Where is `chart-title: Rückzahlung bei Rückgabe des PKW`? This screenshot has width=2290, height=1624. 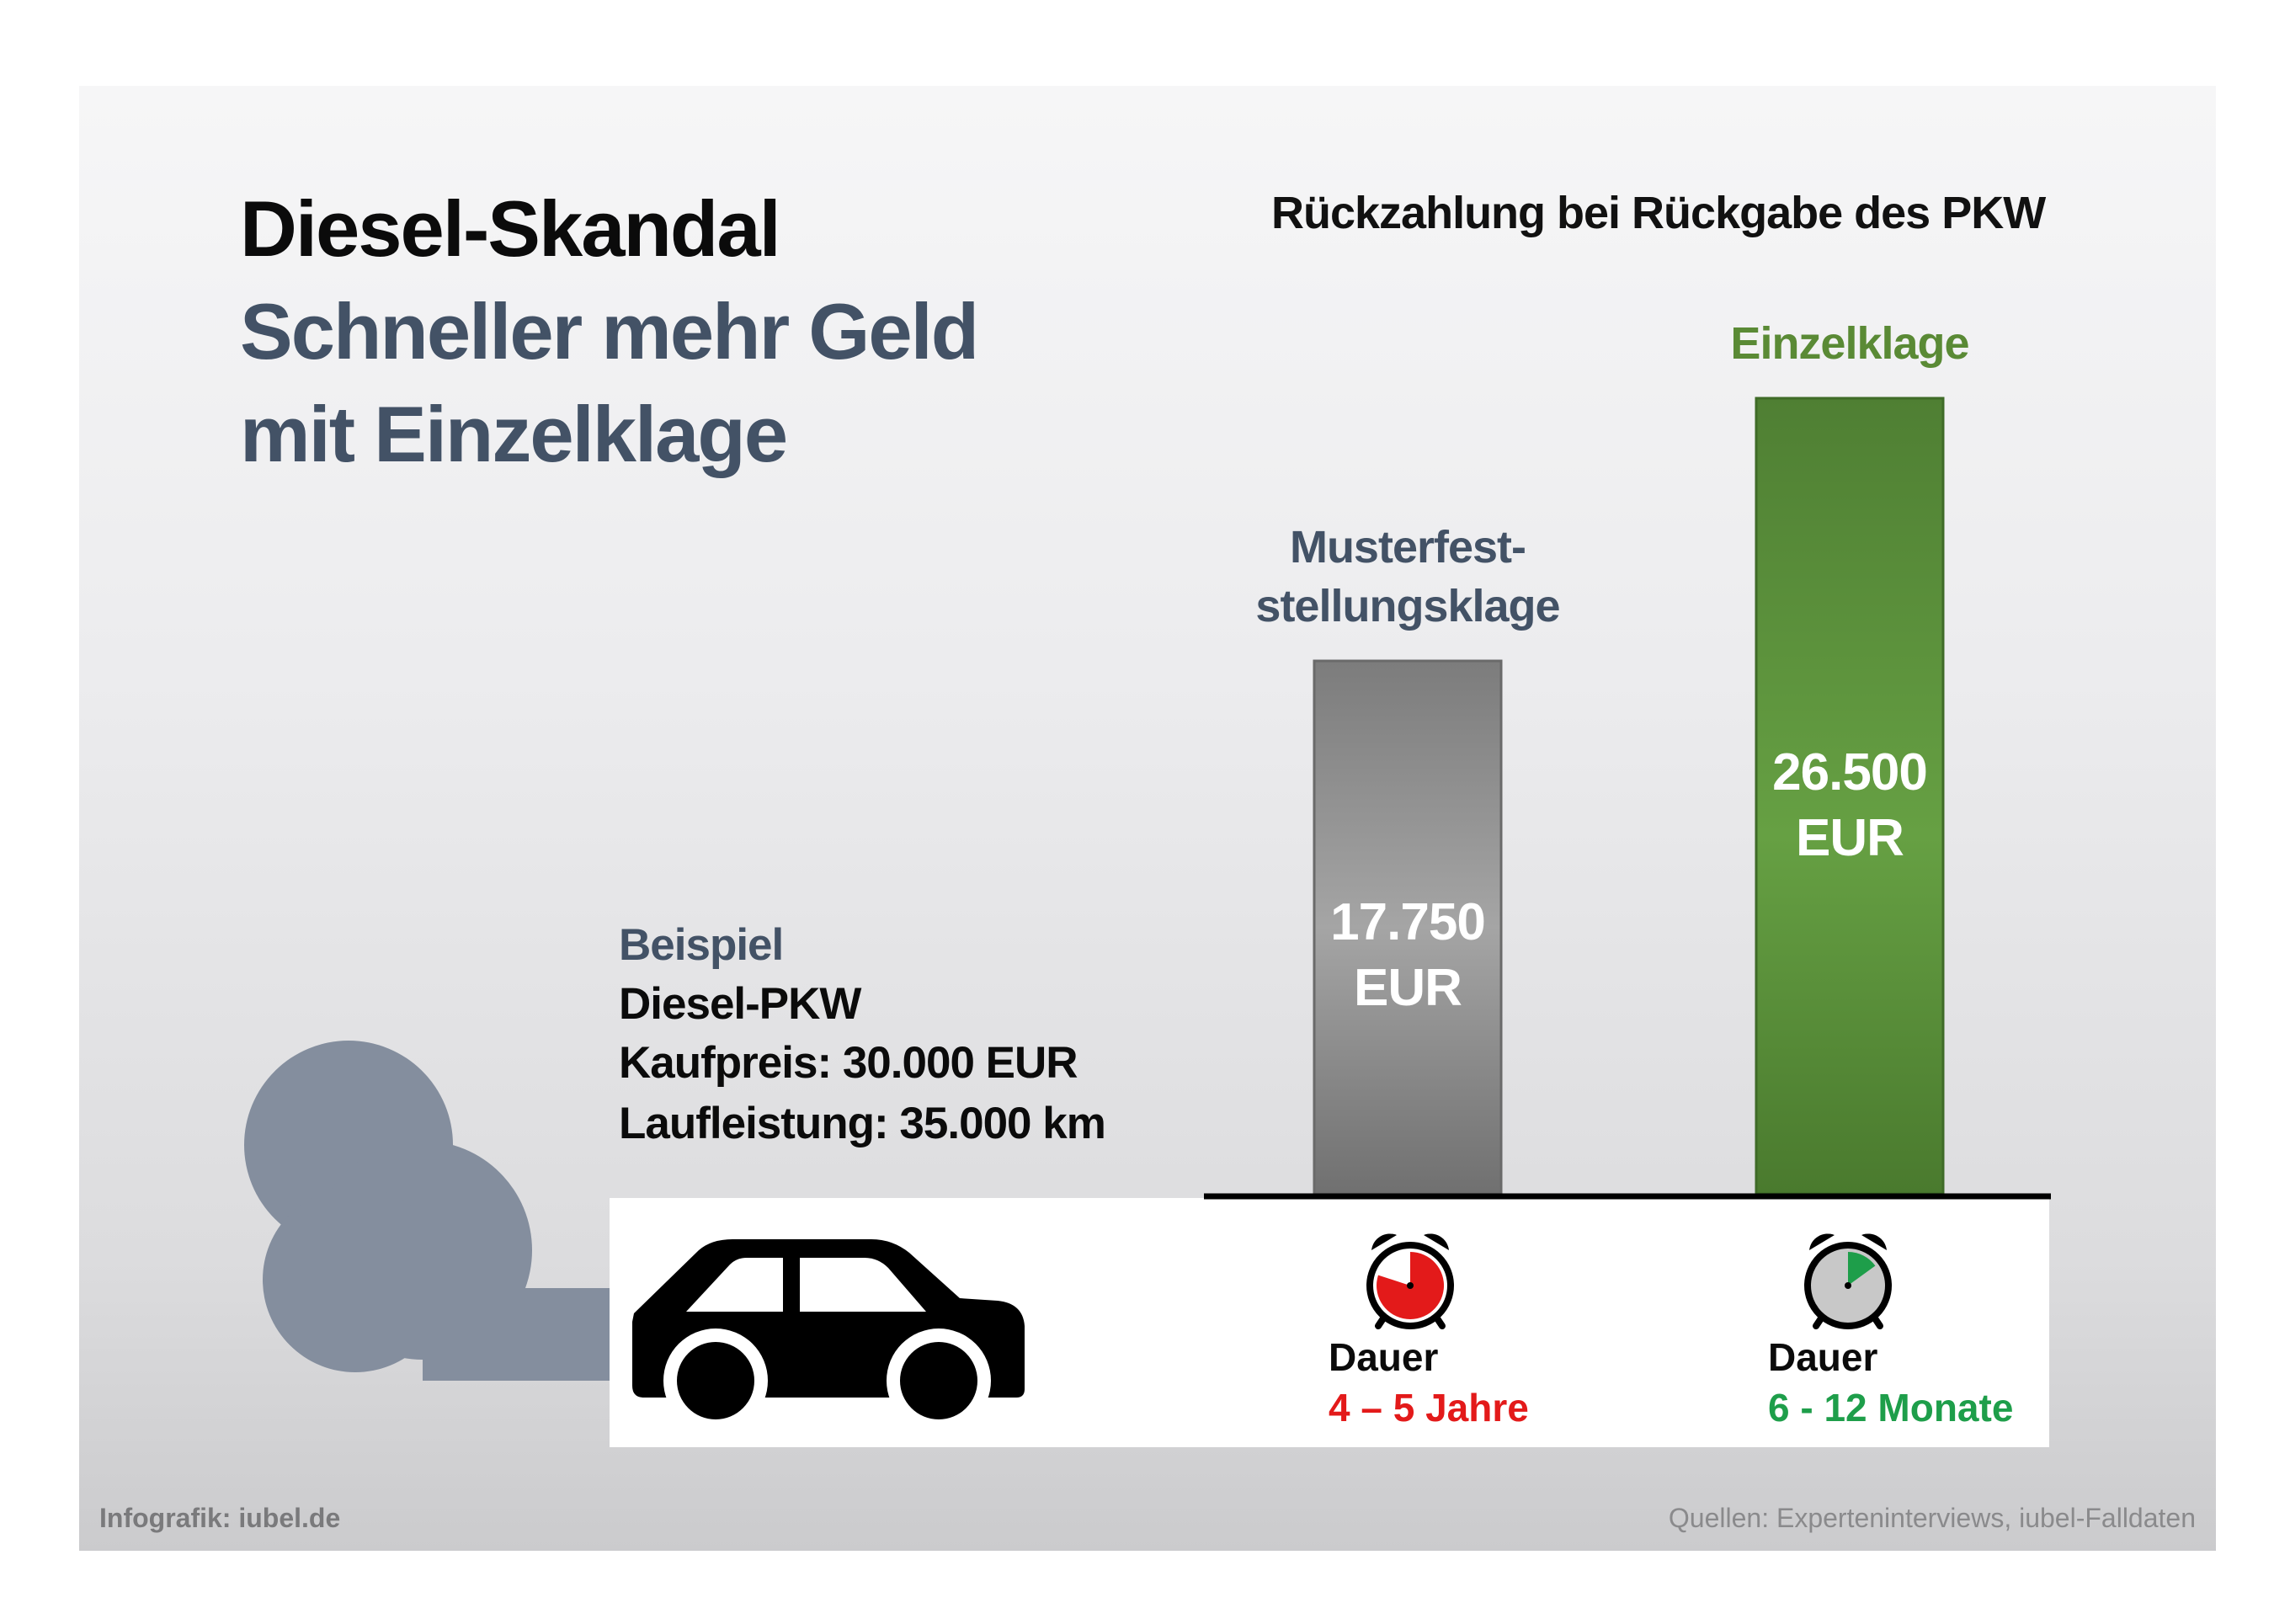
chart-title: Rückzahlung bei Rückgabe des PKW is located at coordinates (1659, 213).